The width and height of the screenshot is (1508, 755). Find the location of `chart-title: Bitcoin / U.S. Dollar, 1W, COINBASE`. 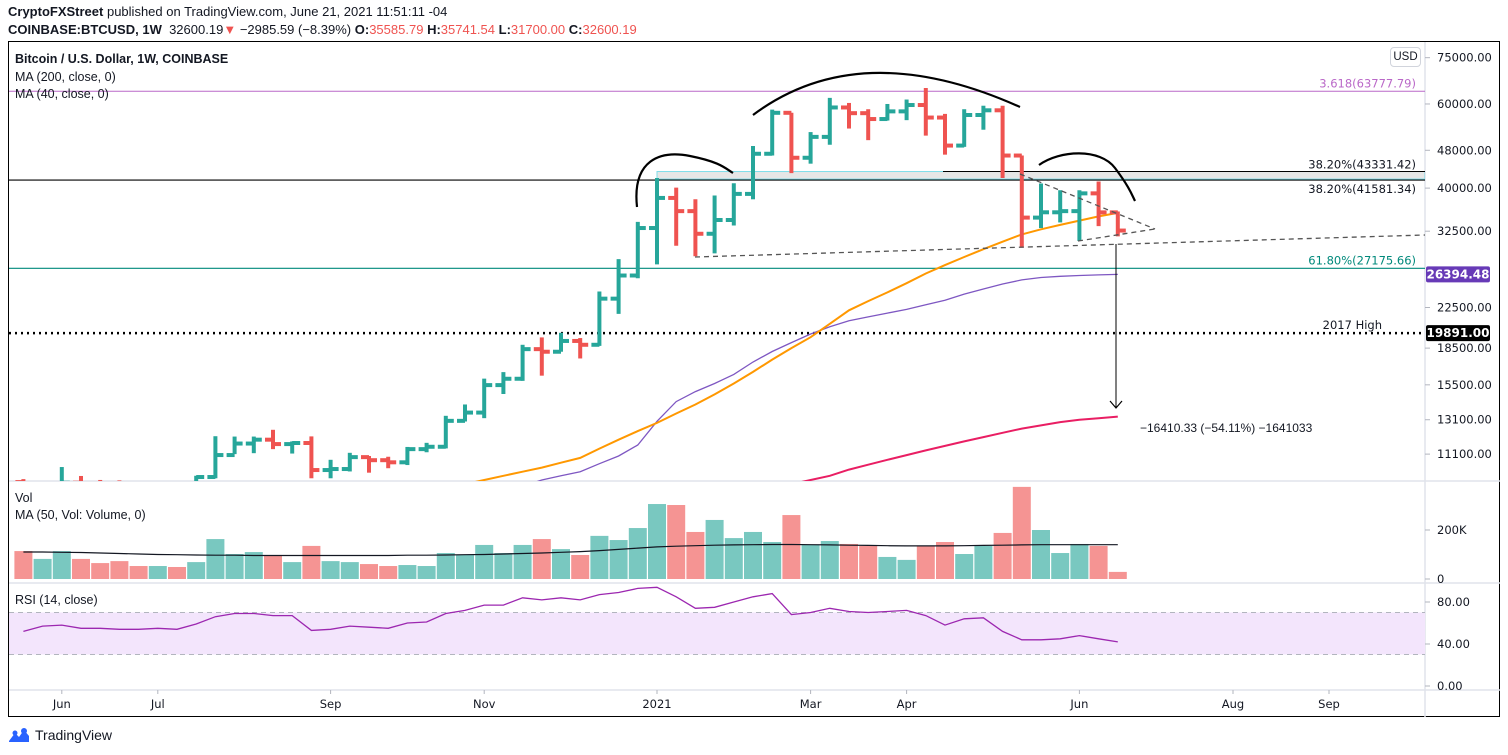

chart-title: Bitcoin / U.S. Dollar, 1W, COINBASE is located at coordinates (122, 59).